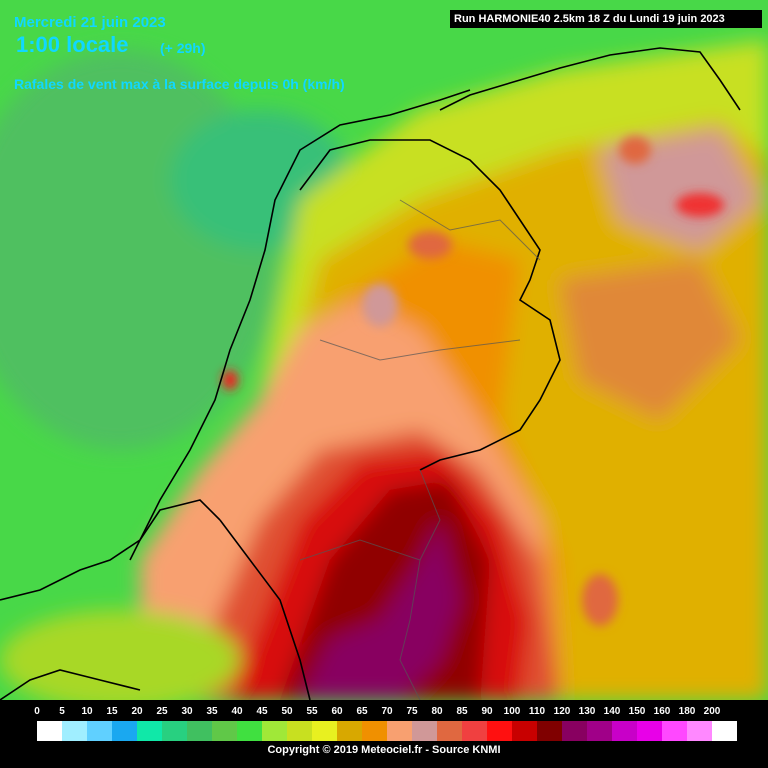 Image resolution: width=768 pixels, height=768 pixels. I want to click on legend-label: 65, so click(362, 711).